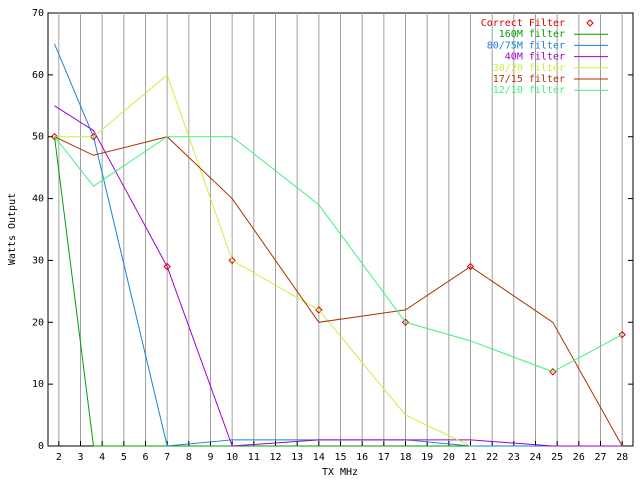  I want to click on x-tick-label: 21, so click(470, 457).